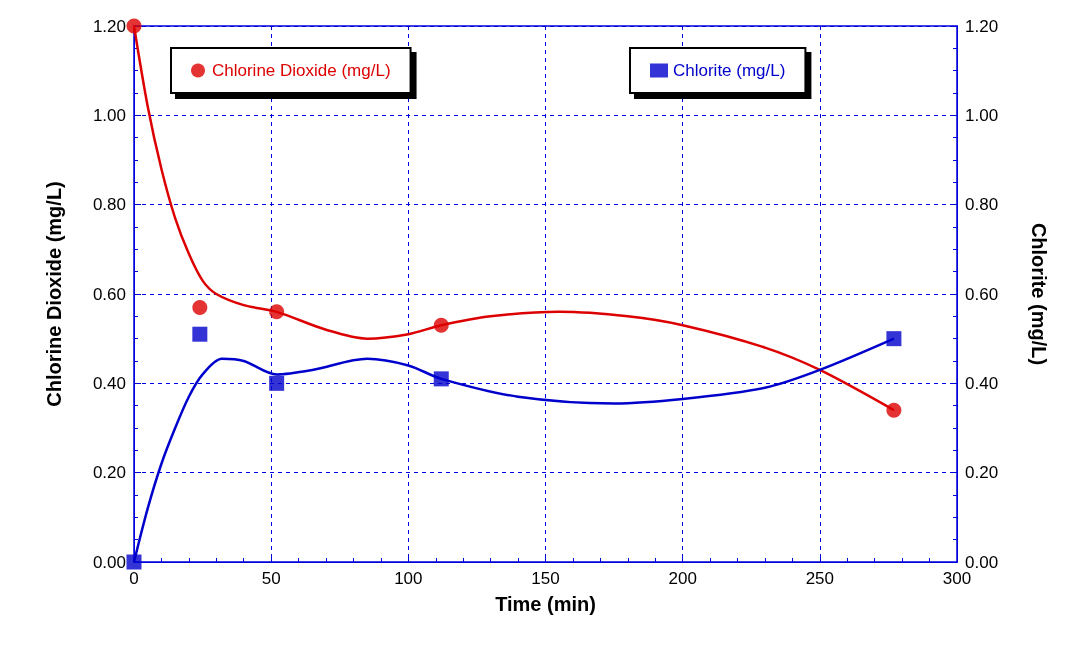  What do you see at coordinates (109, 383) in the screenshot?
I see `y-tick-label: 0.40` at bounding box center [109, 383].